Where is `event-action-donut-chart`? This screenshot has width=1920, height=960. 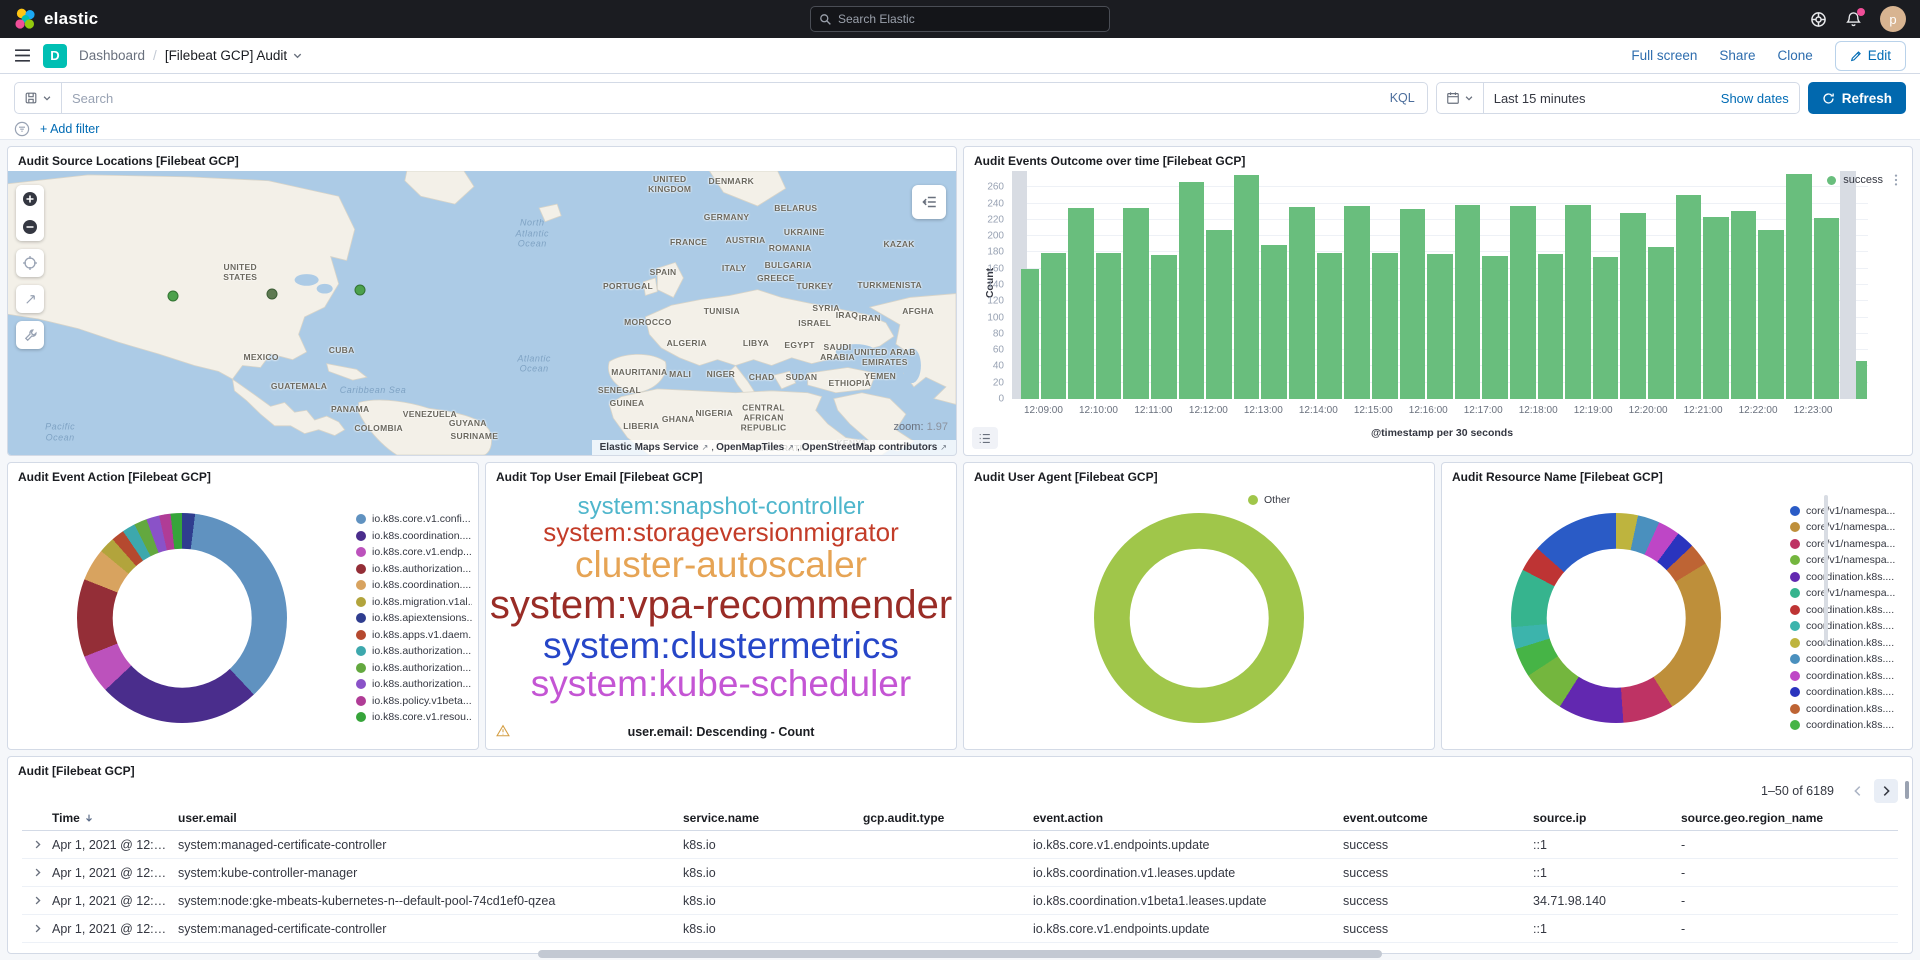
event-action-donut-chart is located at coordinates (182, 618).